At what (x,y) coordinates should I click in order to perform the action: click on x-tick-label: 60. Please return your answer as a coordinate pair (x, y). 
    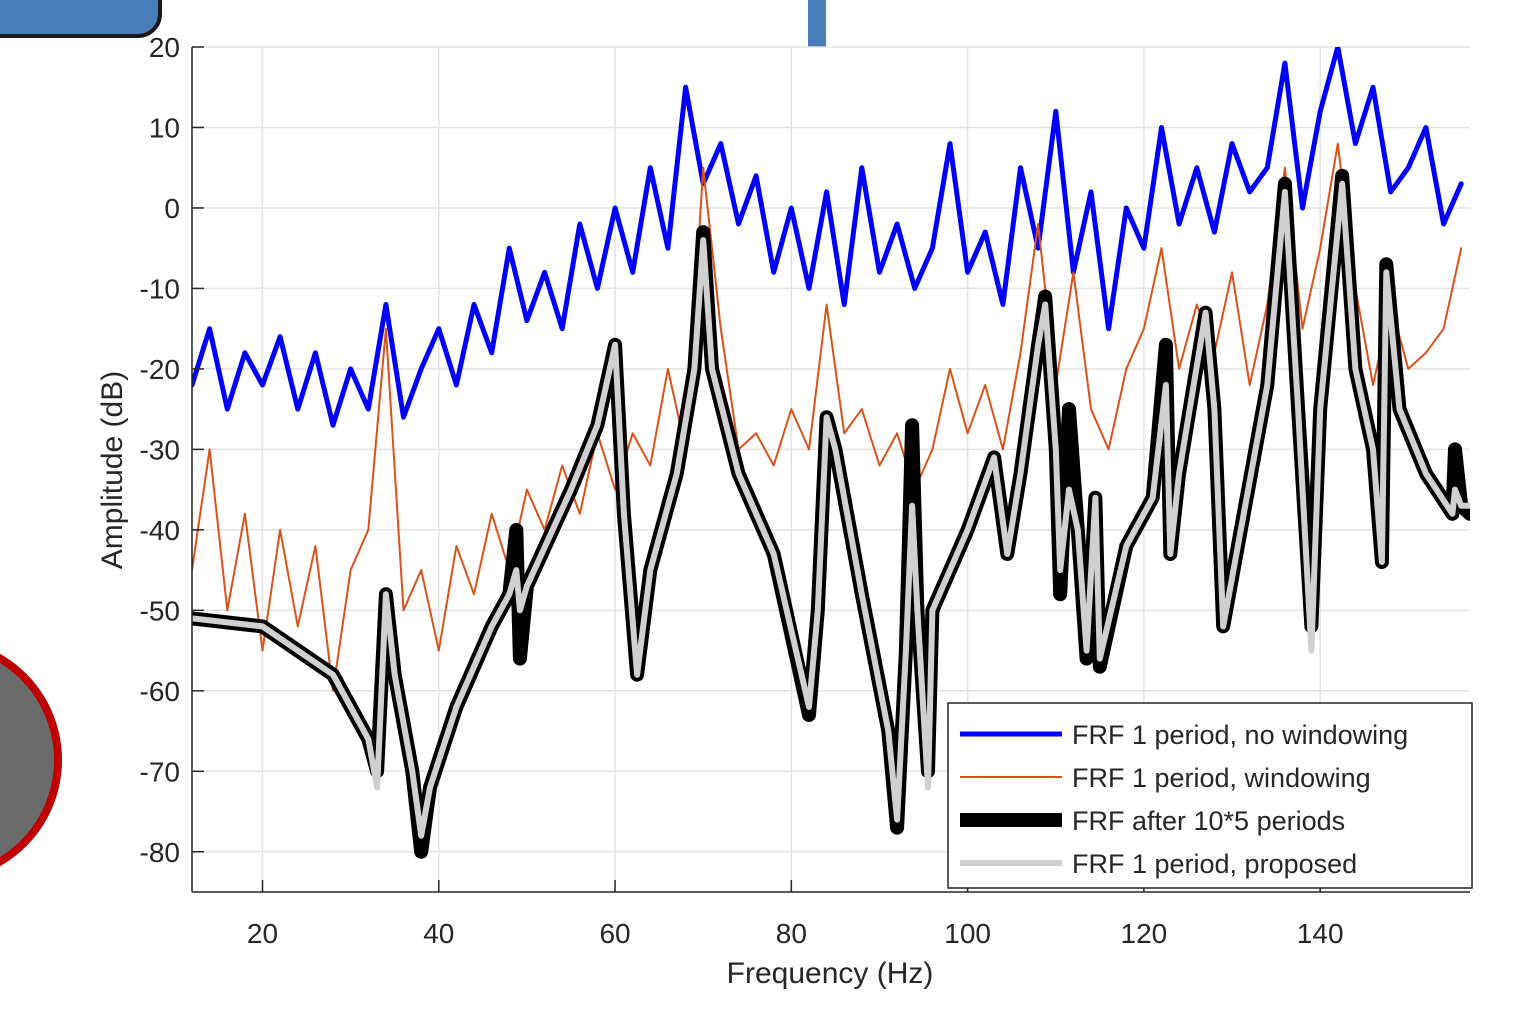
    Looking at the image, I should click on (614, 933).